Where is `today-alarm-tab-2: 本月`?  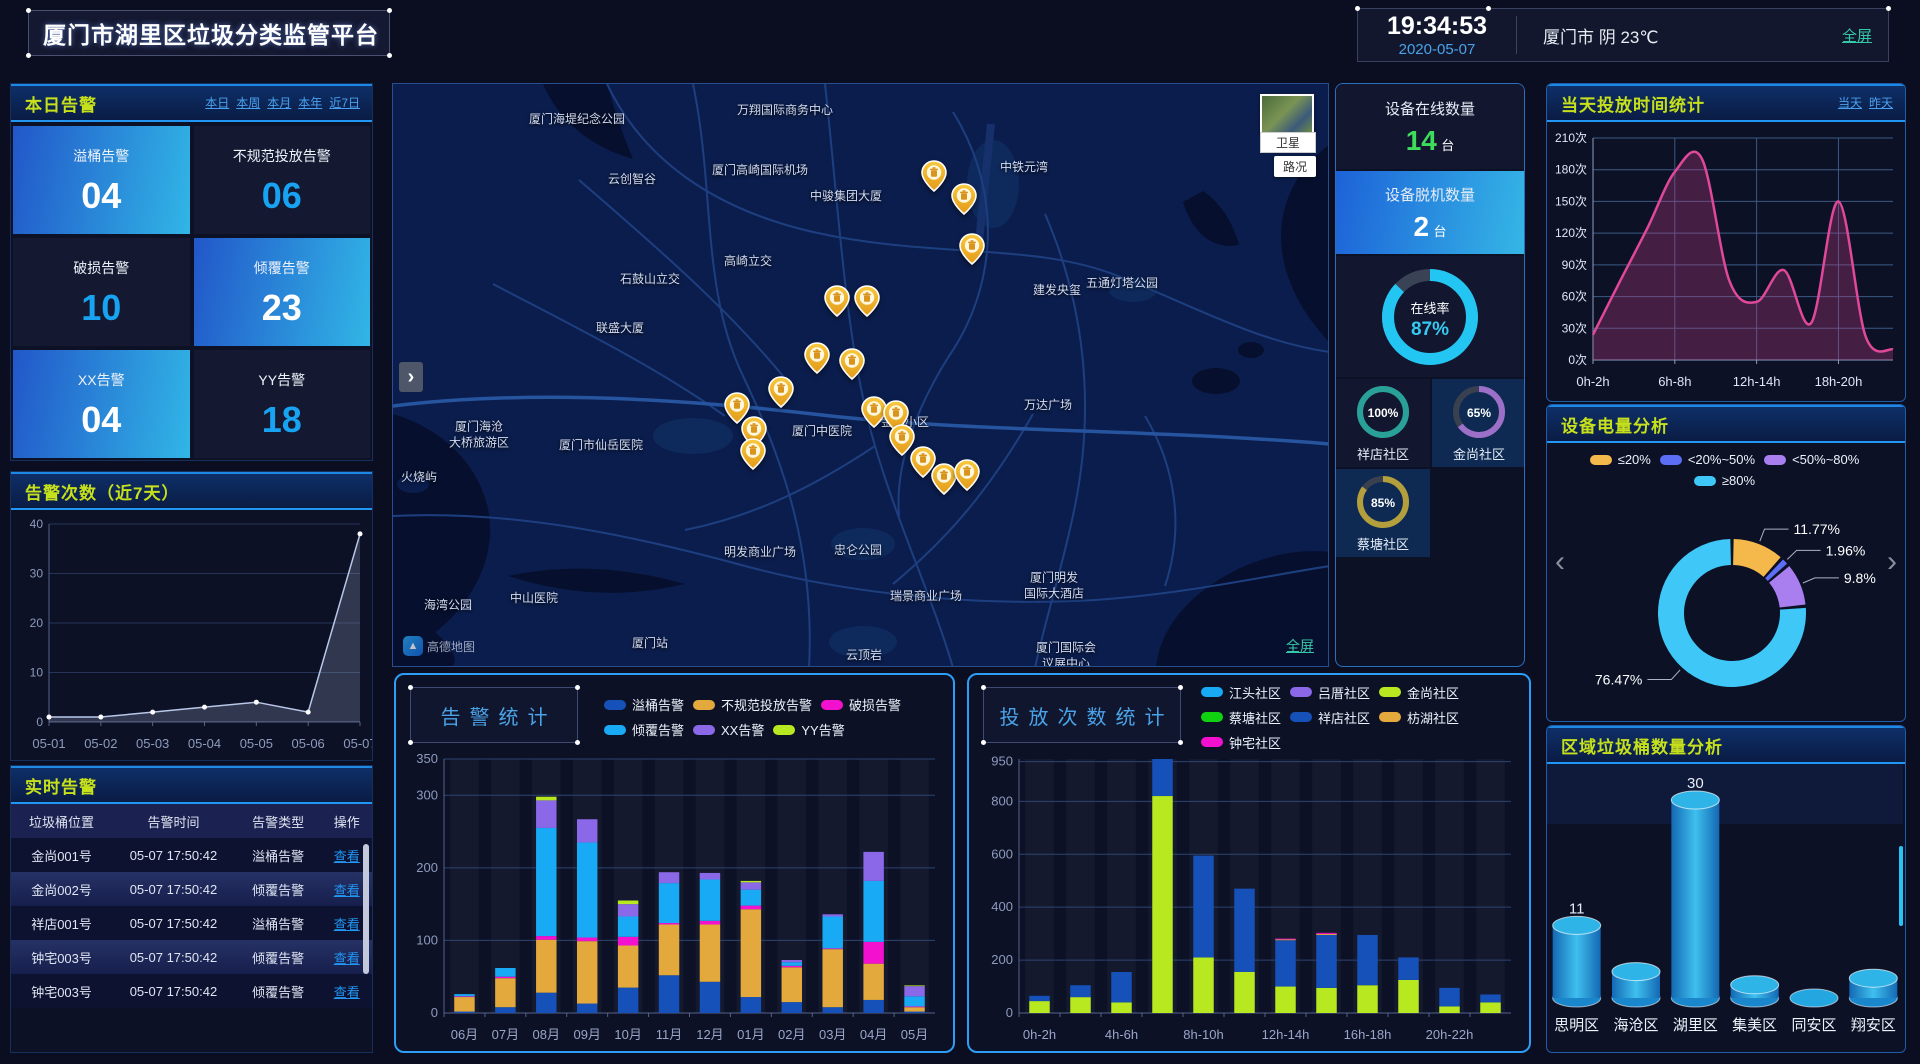 today-alarm-tab-2: 本月 is located at coordinates (279, 103).